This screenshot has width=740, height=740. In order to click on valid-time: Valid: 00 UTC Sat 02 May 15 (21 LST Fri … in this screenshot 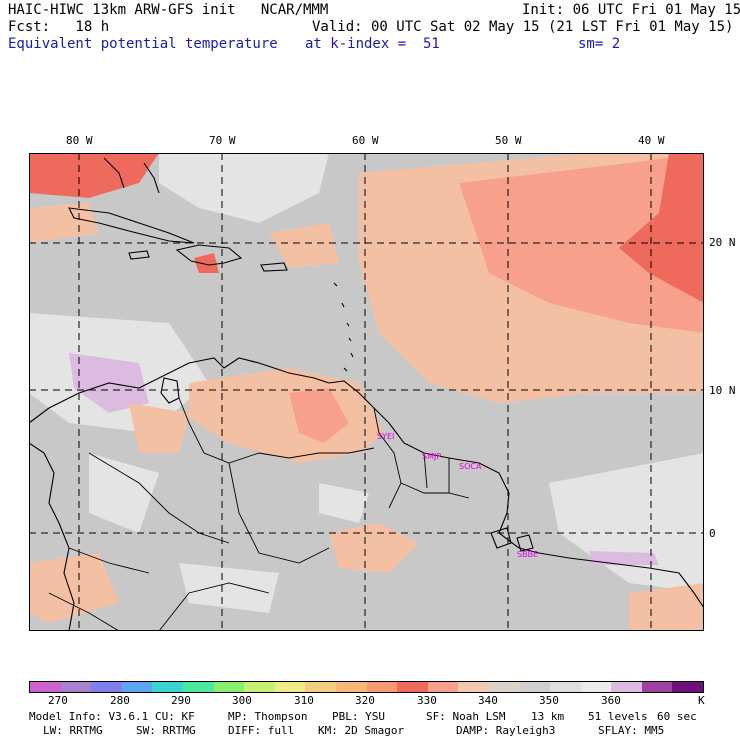, I will do `click(523, 27)`.